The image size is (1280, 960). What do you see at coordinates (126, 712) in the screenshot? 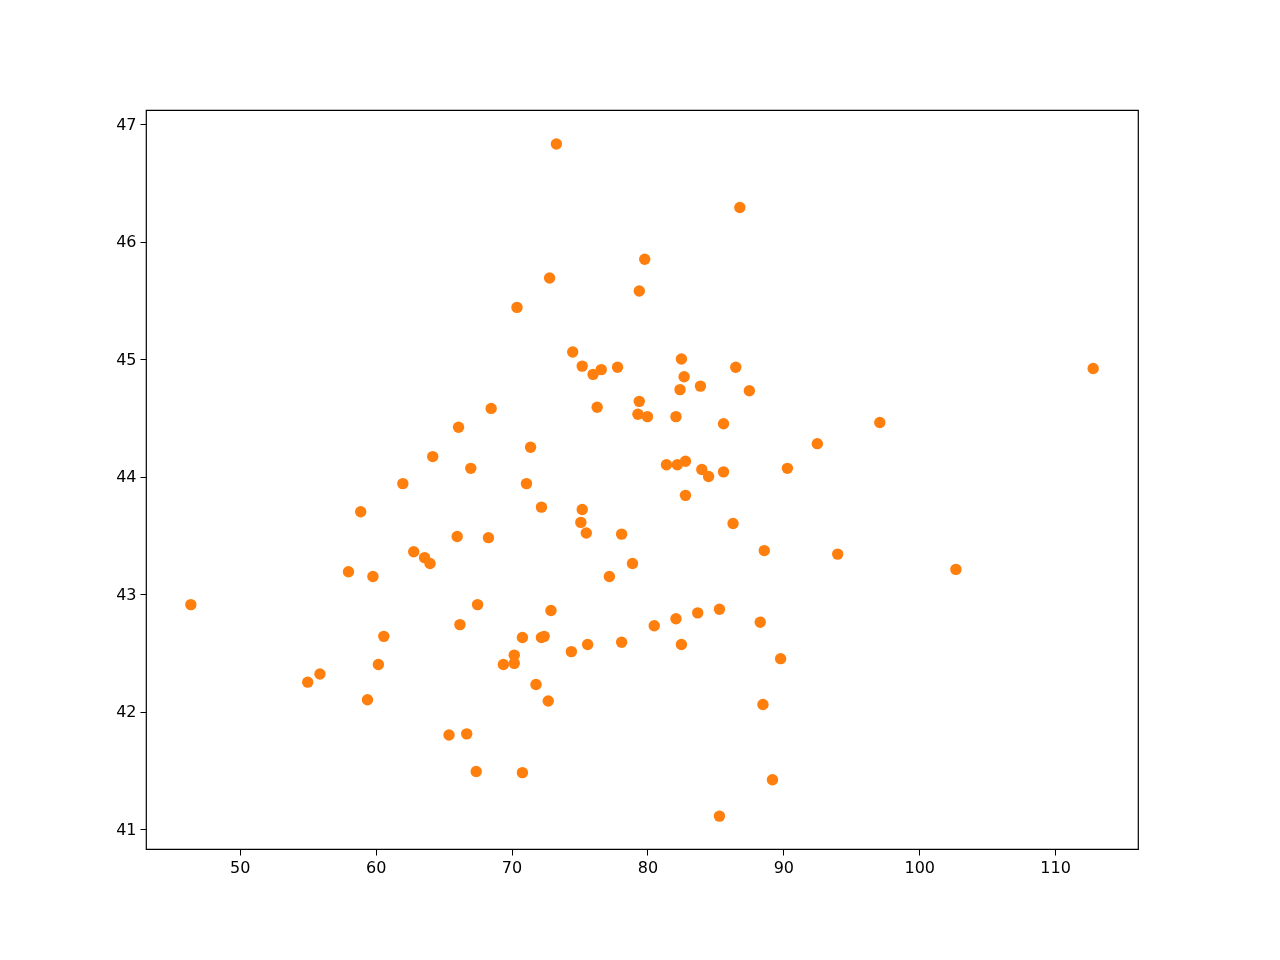
I see `y-tick-label: 42` at bounding box center [126, 712].